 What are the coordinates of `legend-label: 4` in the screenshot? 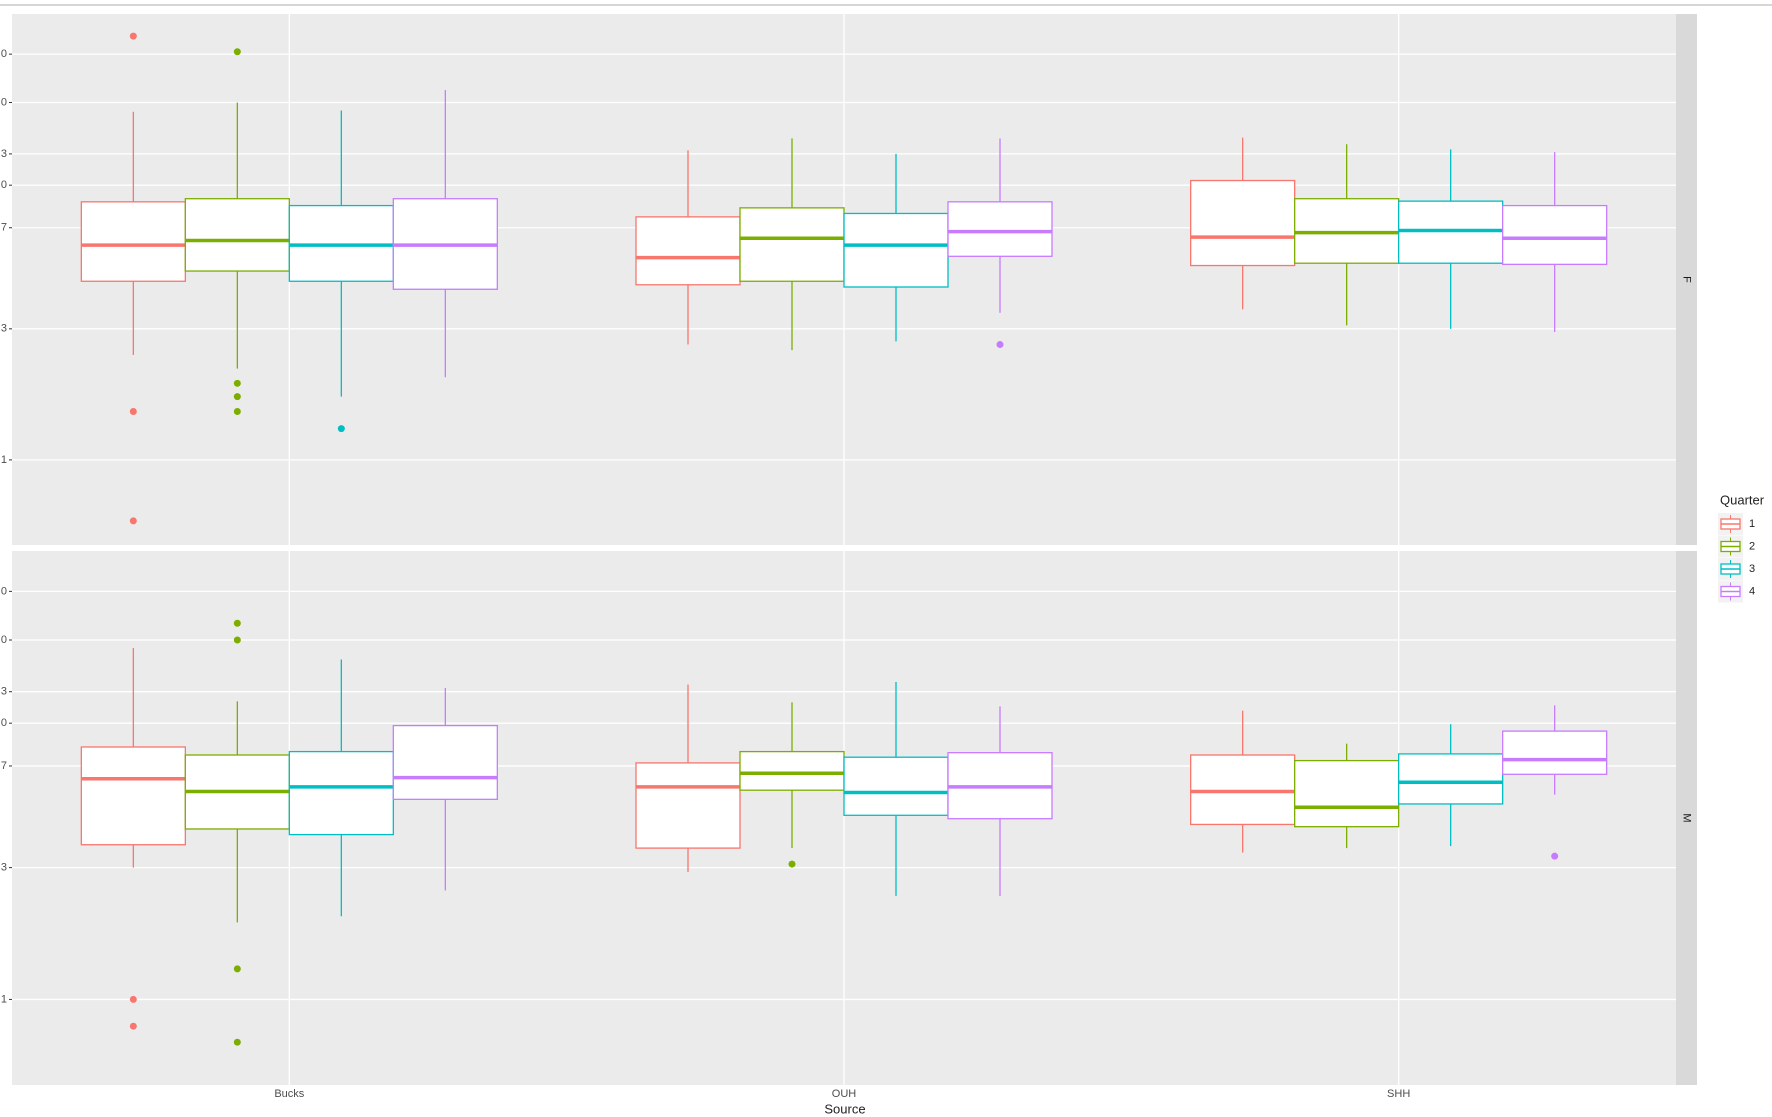 It's located at (1752, 591).